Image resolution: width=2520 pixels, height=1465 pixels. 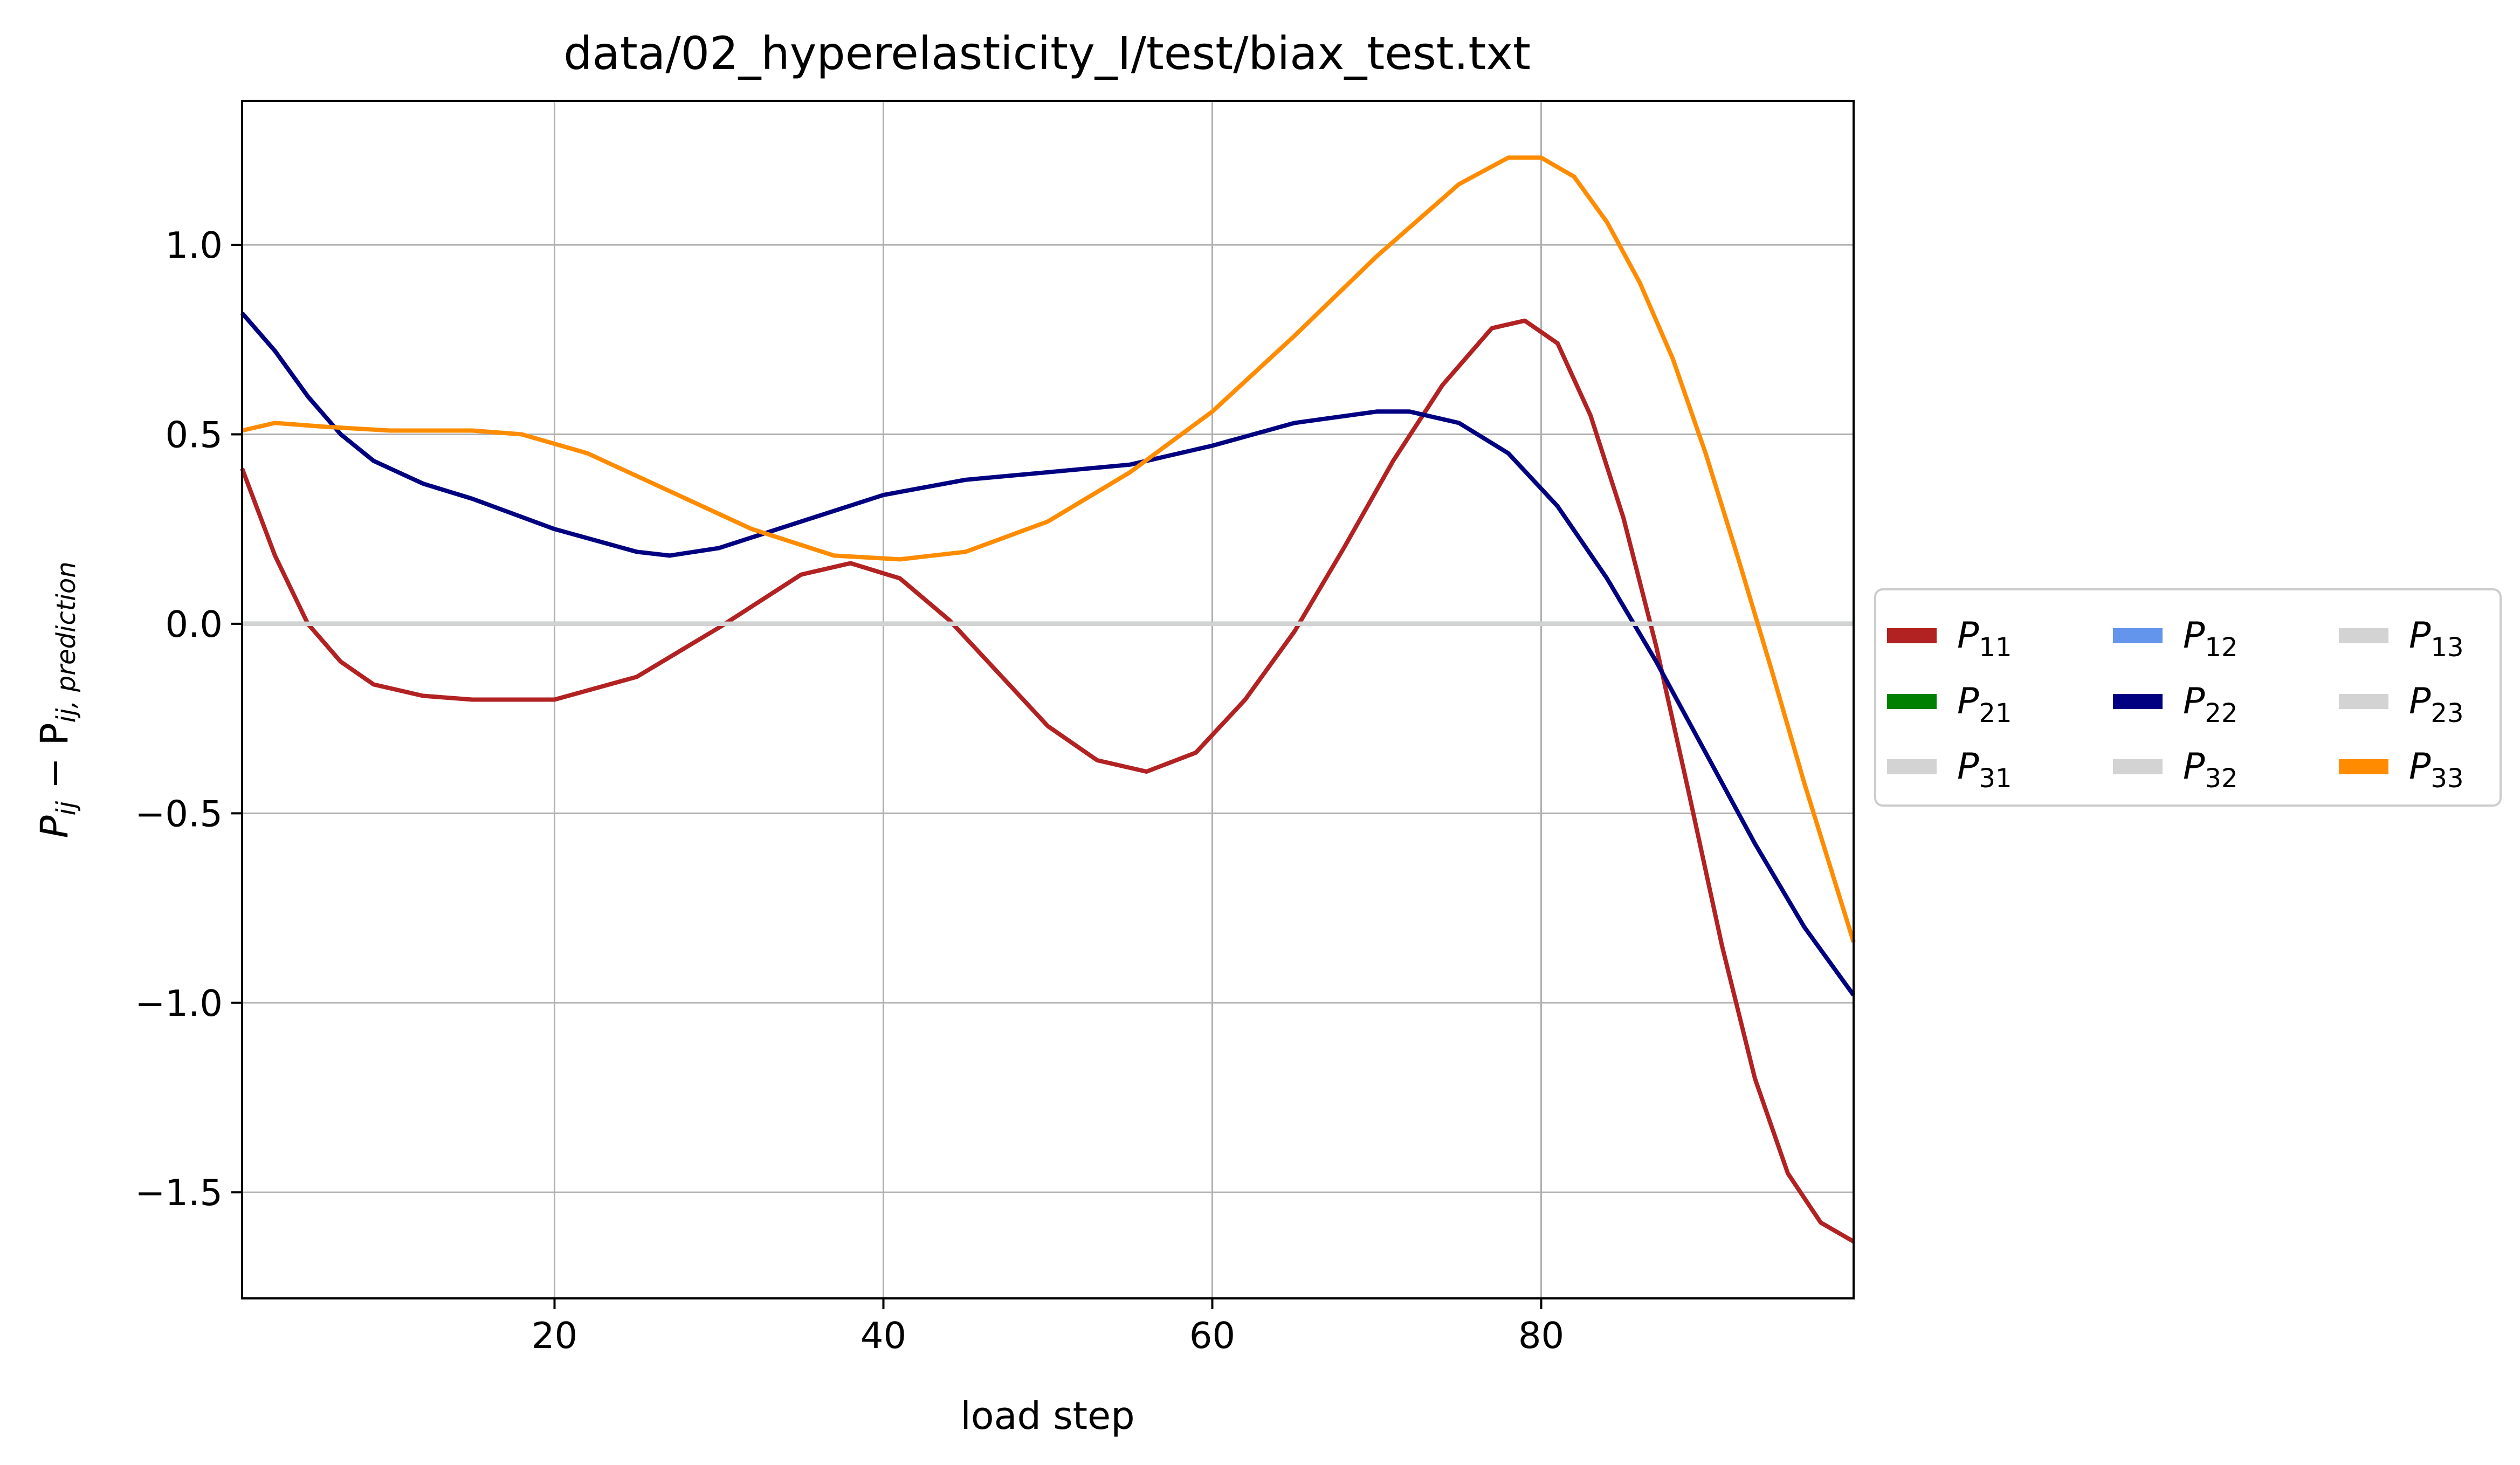 I want to click on y-axis-title-main: P, so click(x=54, y=826).